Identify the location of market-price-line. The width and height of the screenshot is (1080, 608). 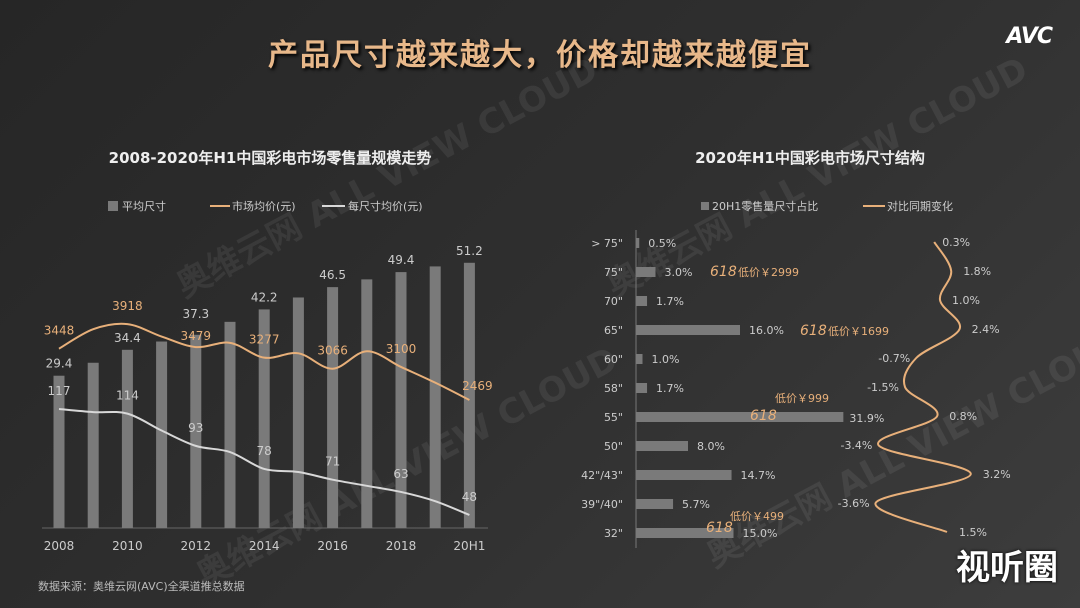
(264, 361).